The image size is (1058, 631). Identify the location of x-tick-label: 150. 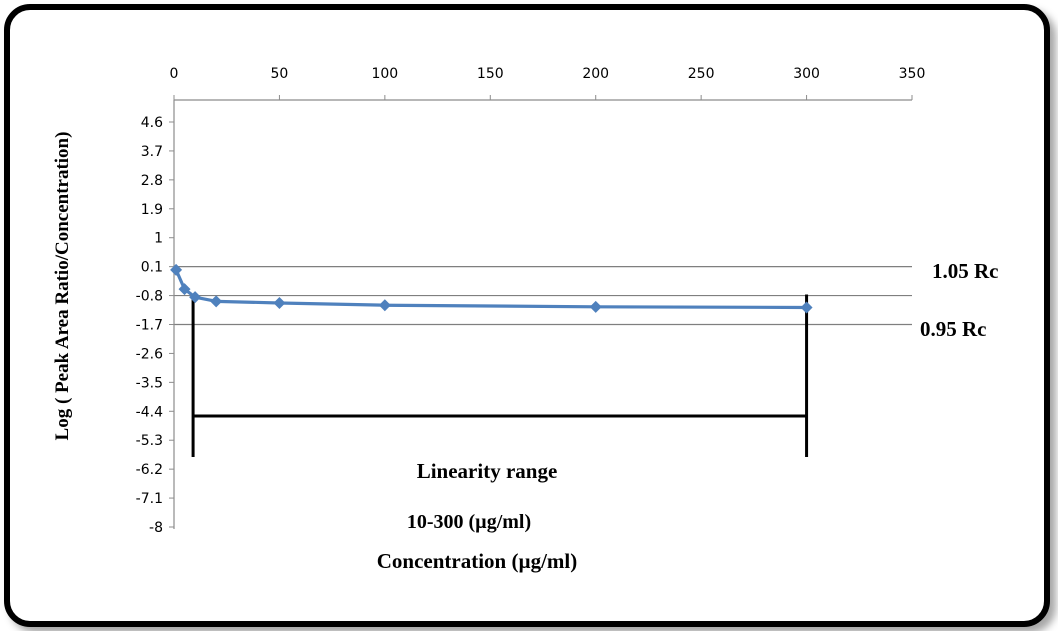
(490, 74).